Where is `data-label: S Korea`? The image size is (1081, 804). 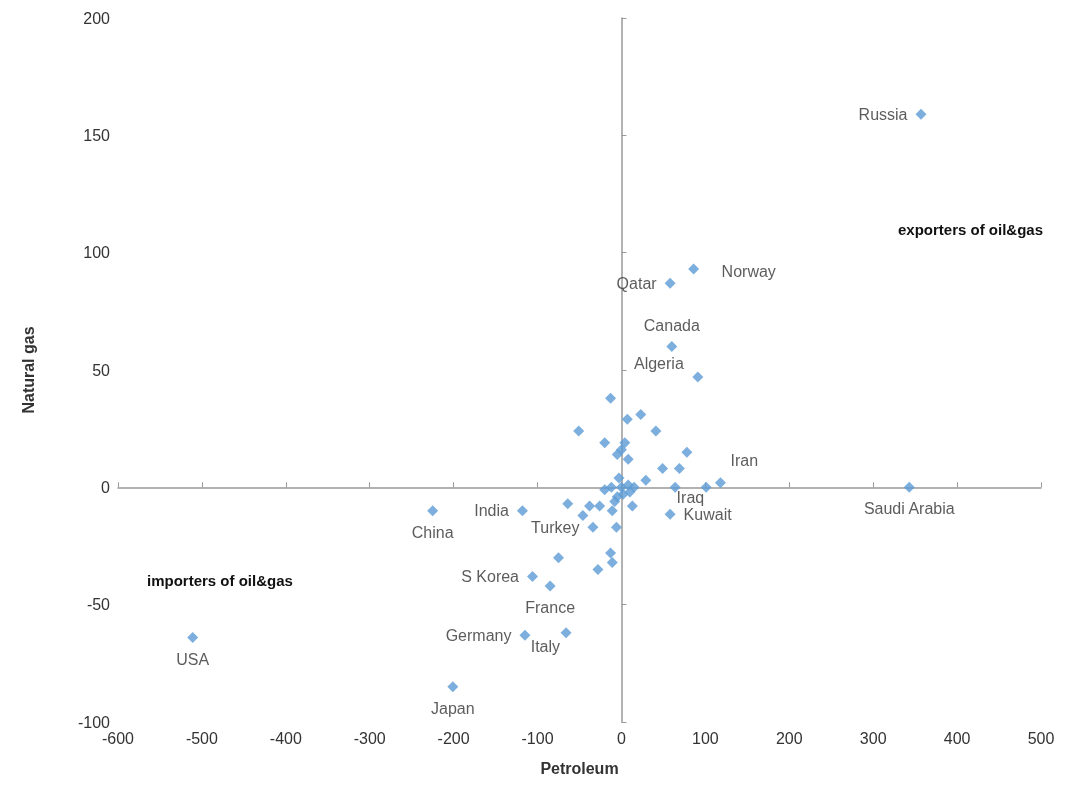 data-label: S Korea is located at coordinates (490, 577).